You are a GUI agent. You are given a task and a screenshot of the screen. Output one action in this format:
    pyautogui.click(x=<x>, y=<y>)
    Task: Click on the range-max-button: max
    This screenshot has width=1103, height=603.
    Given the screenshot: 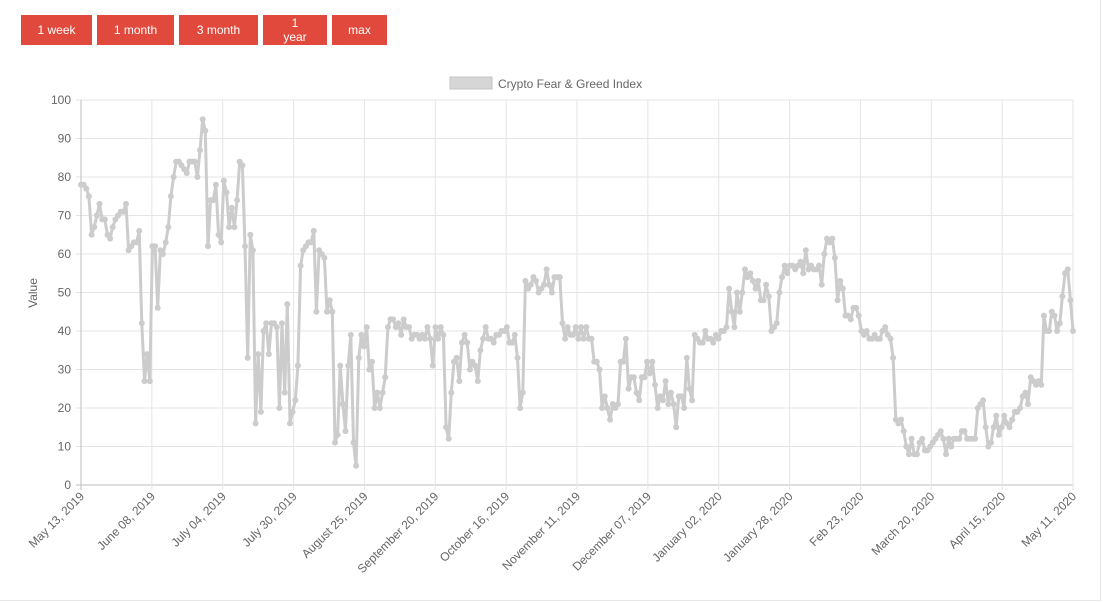 What is the action you would take?
    pyautogui.click(x=359, y=30)
    